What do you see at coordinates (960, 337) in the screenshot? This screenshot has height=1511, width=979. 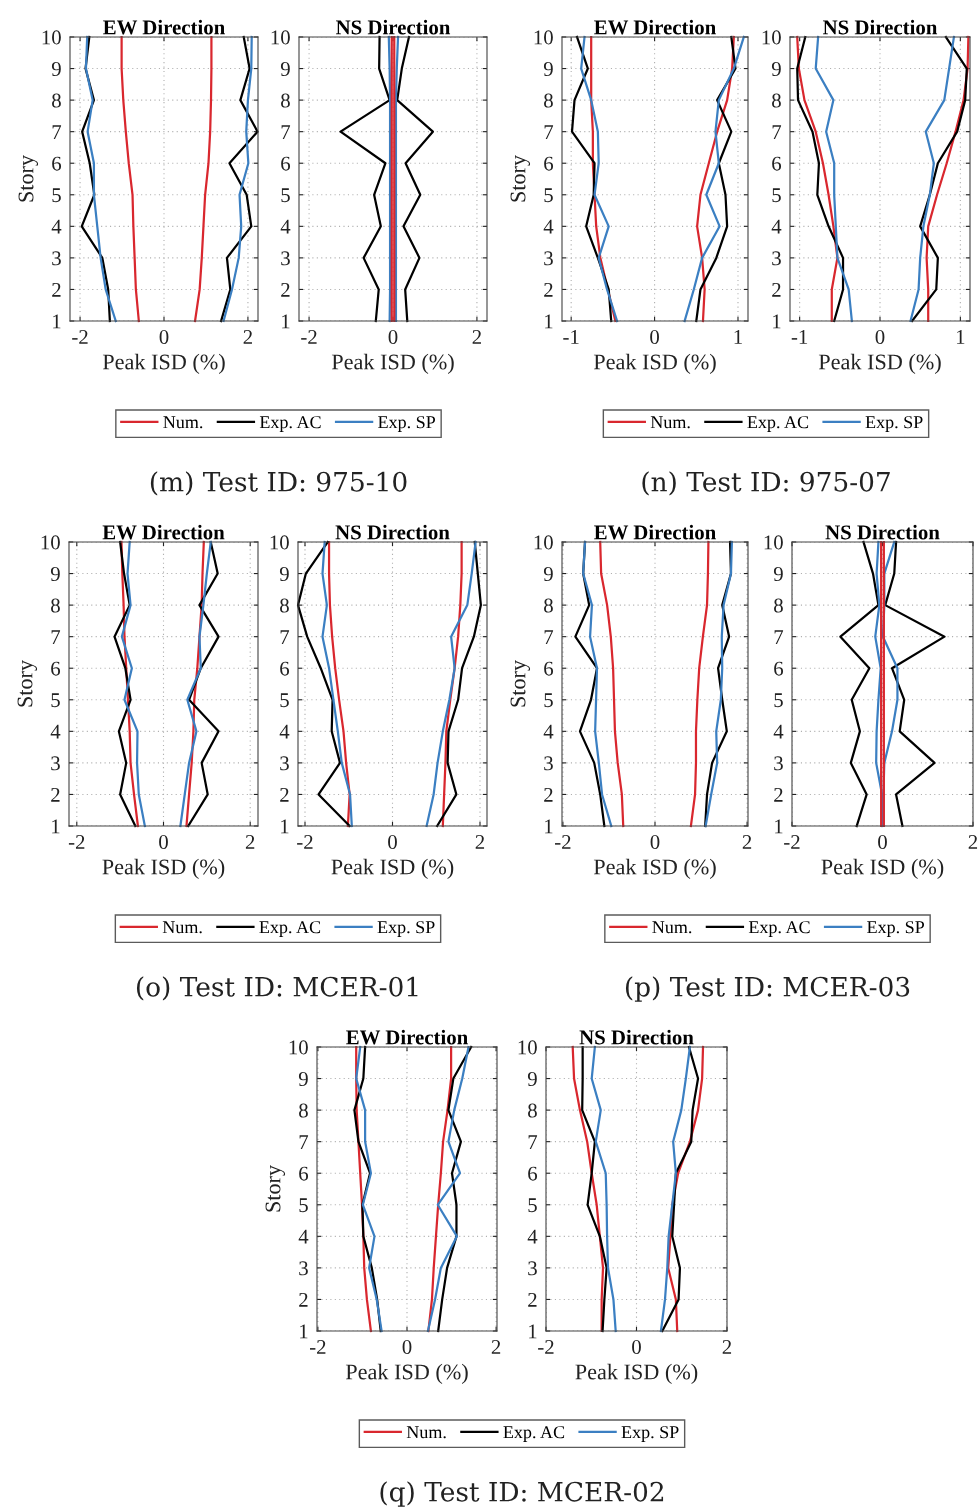 I see `x-tick-label: 1` at bounding box center [960, 337].